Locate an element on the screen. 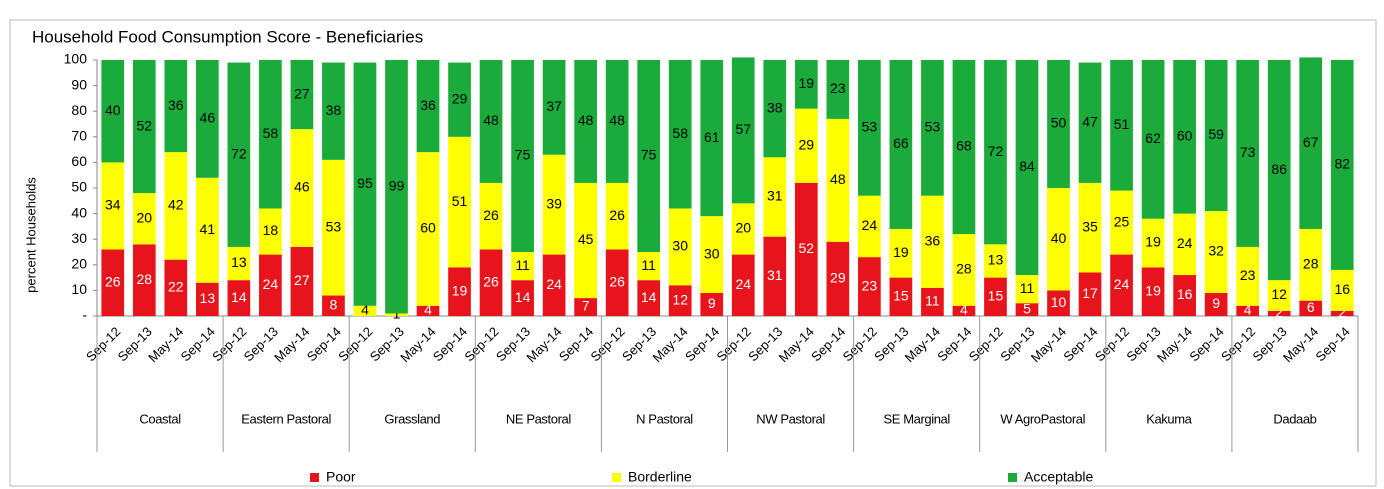 The image size is (1384, 489). data-label: 37 is located at coordinates (554, 106).